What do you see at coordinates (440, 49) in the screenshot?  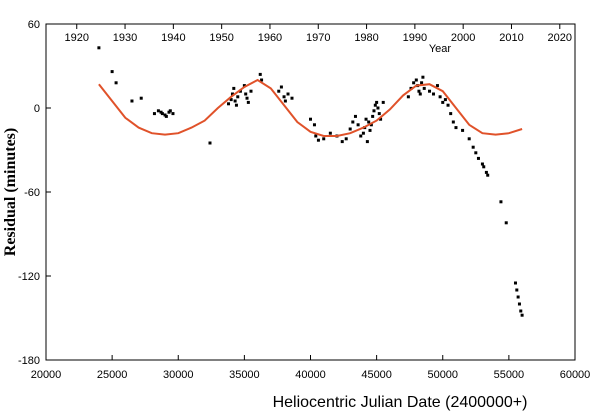 I see `top-axis-label: Year` at bounding box center [440, 49].